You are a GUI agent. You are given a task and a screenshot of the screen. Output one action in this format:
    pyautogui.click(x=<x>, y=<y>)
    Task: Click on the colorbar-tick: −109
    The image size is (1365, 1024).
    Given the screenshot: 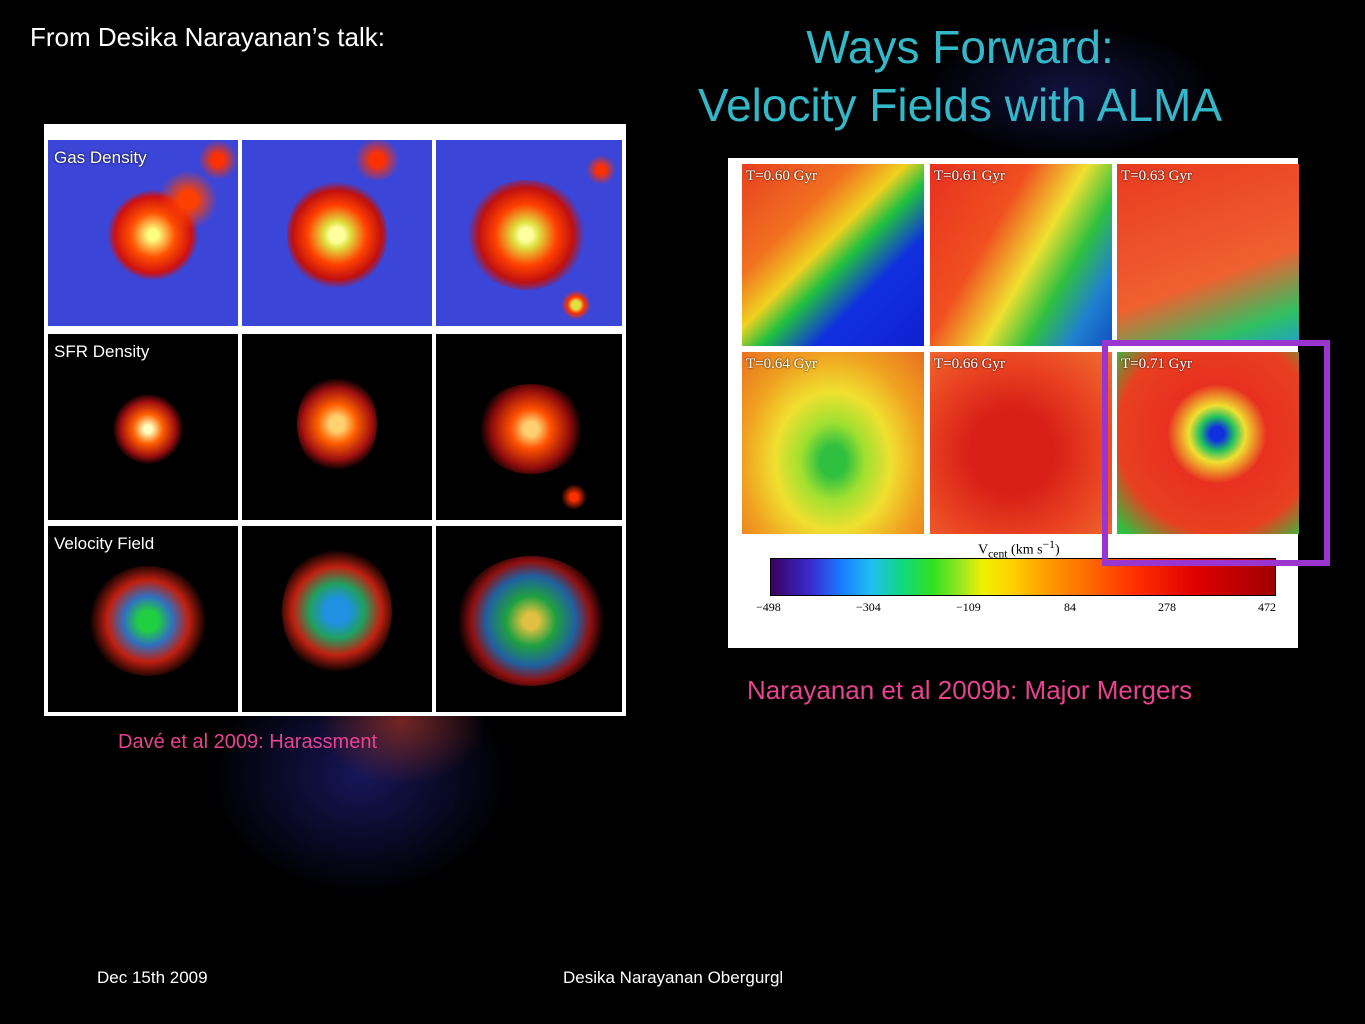 What is the action you would take?
    pyautogui.click(x=968, y=607)
    